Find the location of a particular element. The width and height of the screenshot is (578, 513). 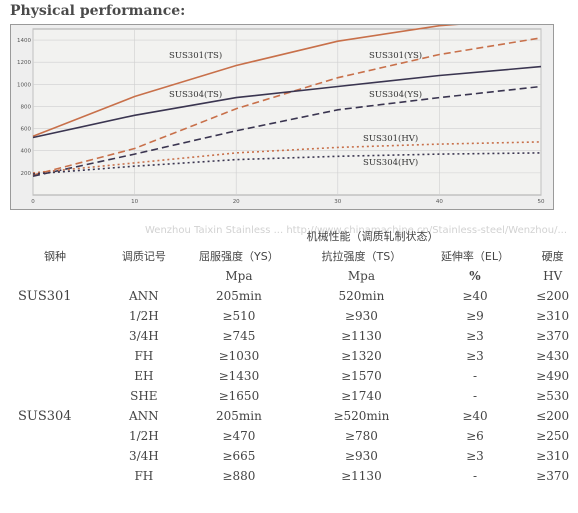

table-unit-row: Mpa Mpa % HV is located at coordinates (289, 276).